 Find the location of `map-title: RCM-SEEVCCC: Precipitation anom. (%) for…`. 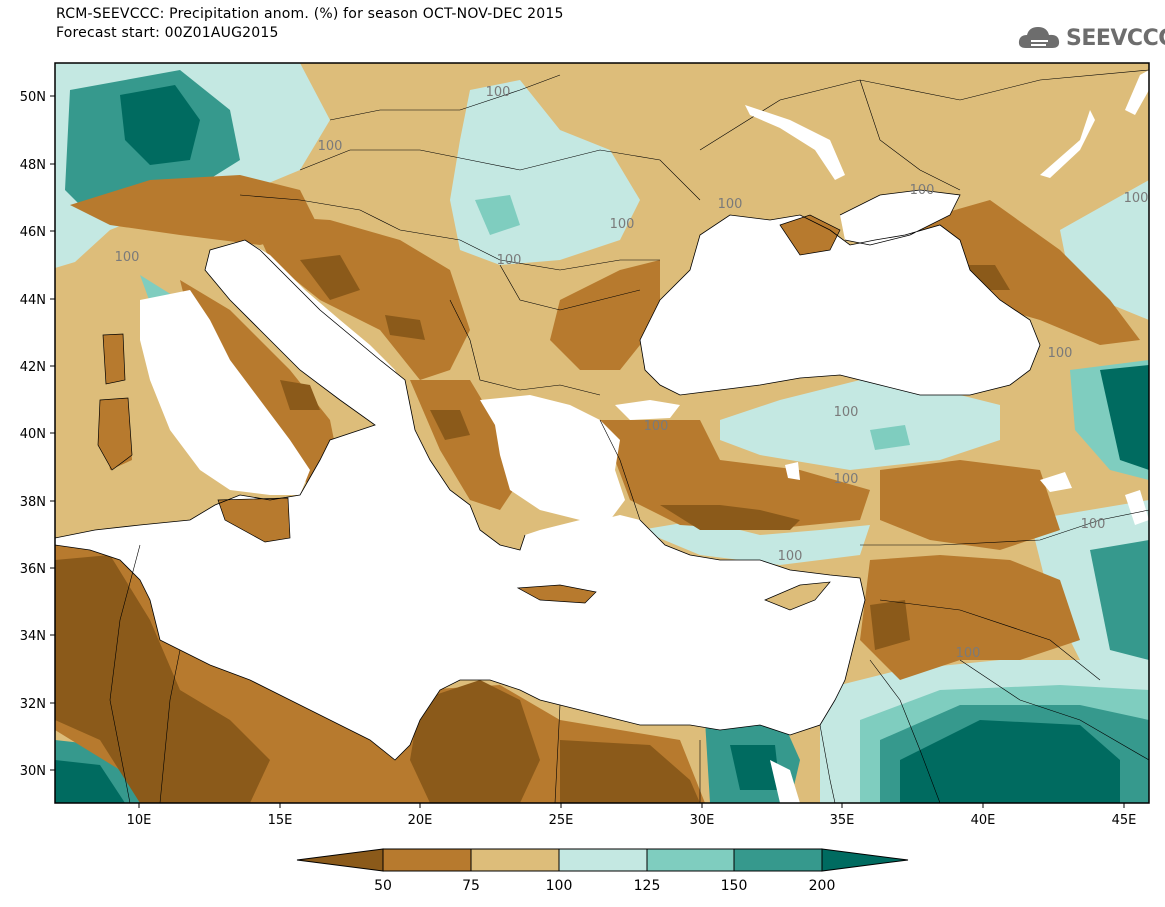

map-title: RCM-SEEVCCC: Precipitation anom. (%) for… is located at coordinates (310, 14).